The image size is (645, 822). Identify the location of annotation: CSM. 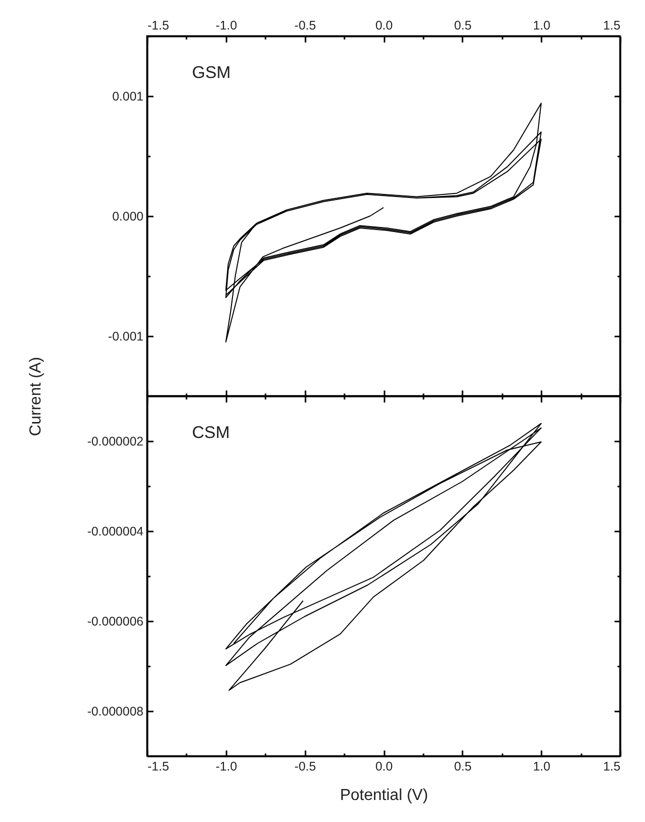
(211, 432).